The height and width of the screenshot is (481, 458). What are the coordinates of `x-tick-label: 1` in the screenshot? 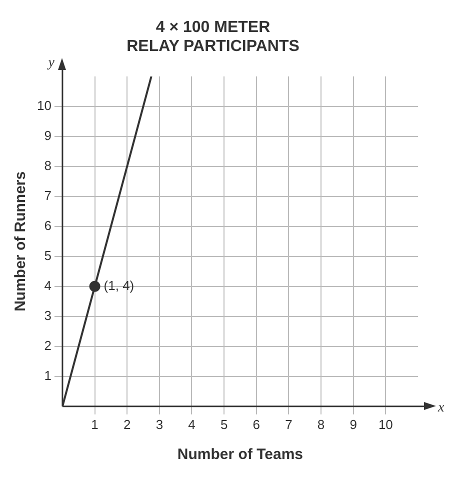 It's located at (94, 424).